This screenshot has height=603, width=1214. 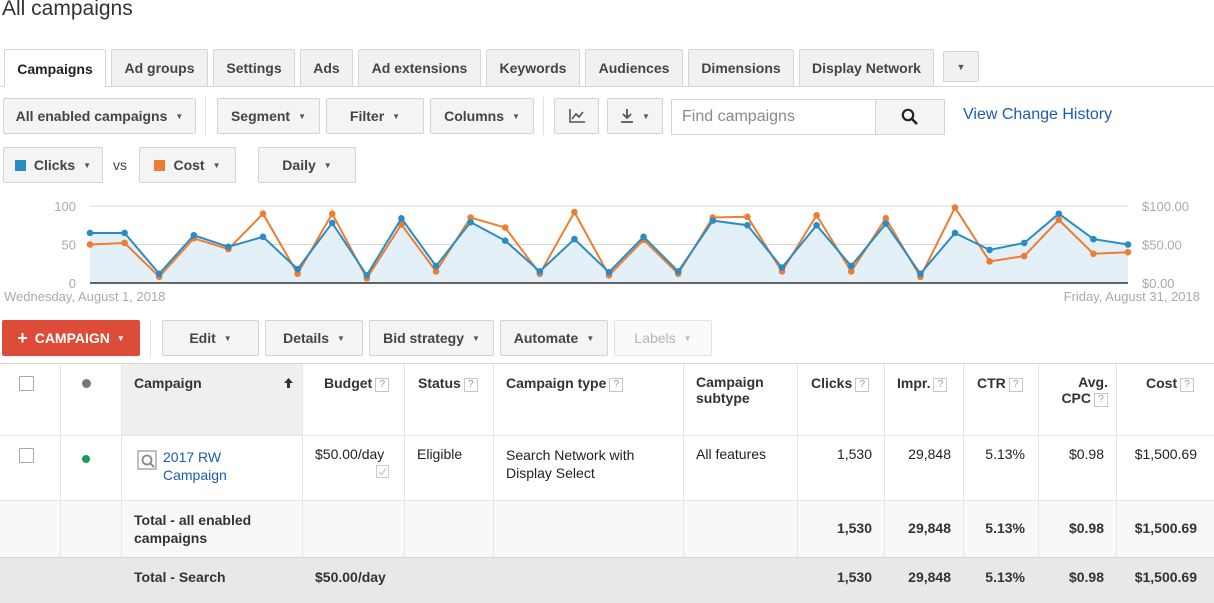 What do you see at coordinates (565, 383) in the screenshot?
I see `header-campaign-type: Campaign type?` at bounding box center [565, 383].